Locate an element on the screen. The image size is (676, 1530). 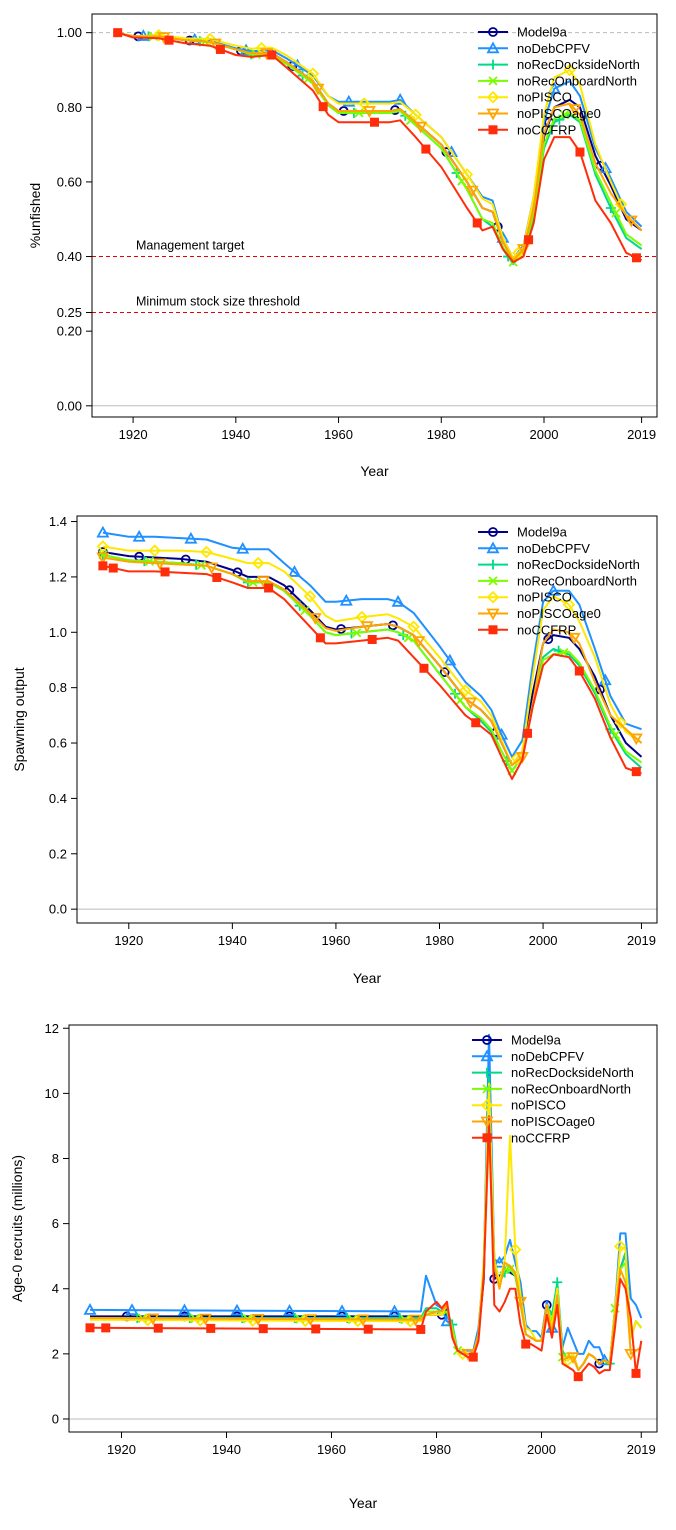
x-axis-title: Year is located at coordinates (367, 978).